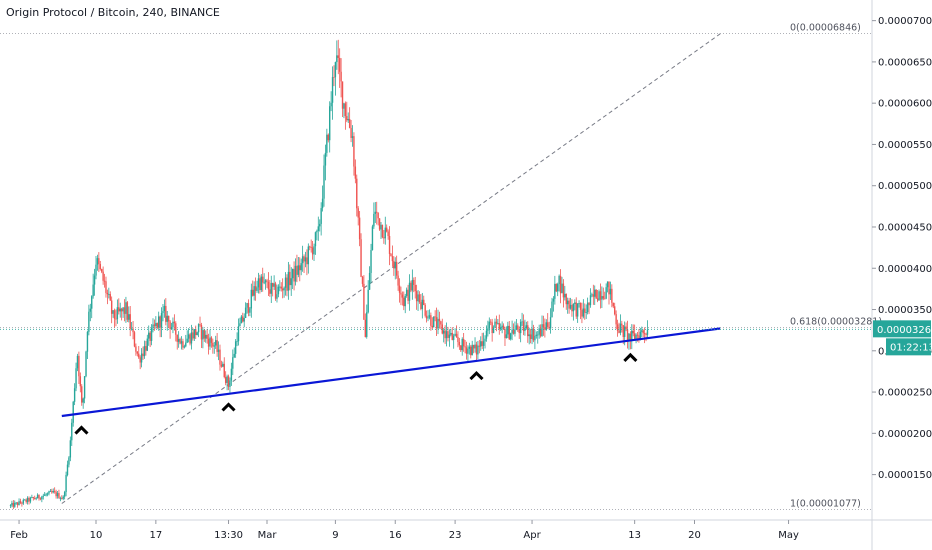 This screenshot has height=550, width=932. Describe the element at coordinates (532, 535) in the screenshot. I see `x-tick-label: Apr` at that location.